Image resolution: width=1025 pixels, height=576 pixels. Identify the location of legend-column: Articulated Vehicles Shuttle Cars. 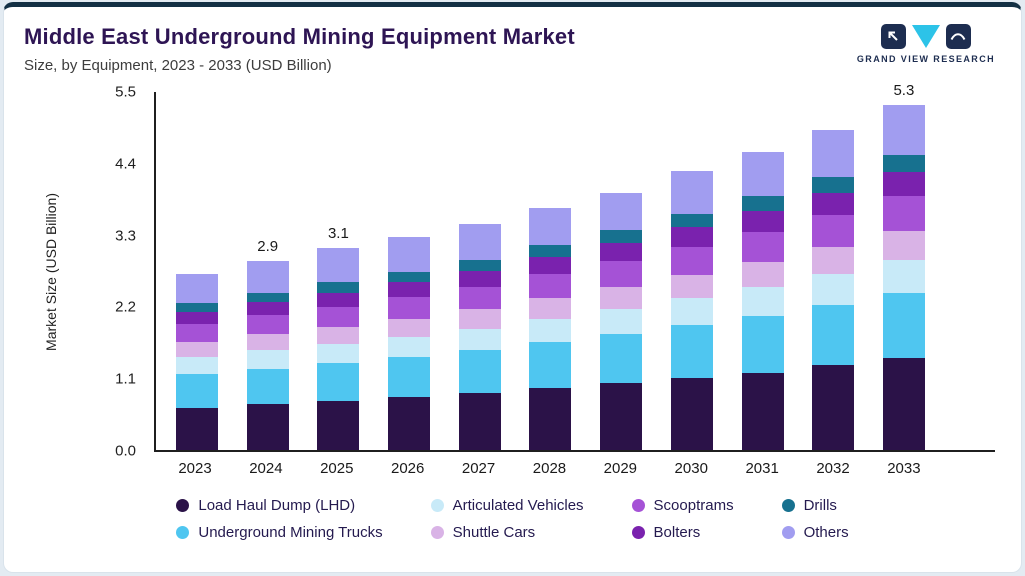
(507, 519).